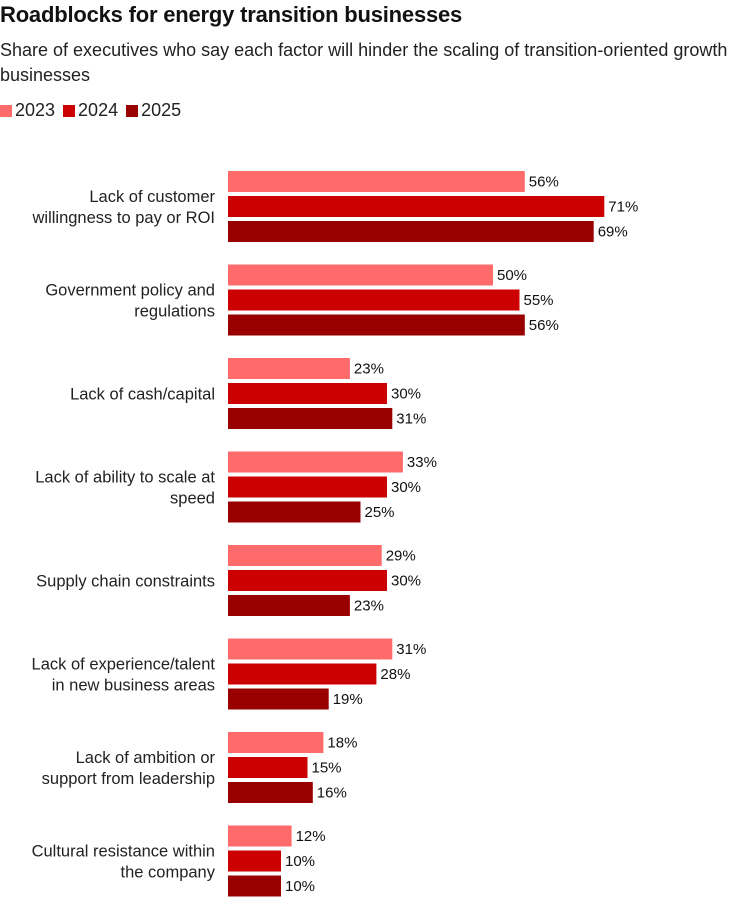  Describe the element at coordinates (35, 110) in the screenshot. I see `legend-label-2023: 2023` at that location.